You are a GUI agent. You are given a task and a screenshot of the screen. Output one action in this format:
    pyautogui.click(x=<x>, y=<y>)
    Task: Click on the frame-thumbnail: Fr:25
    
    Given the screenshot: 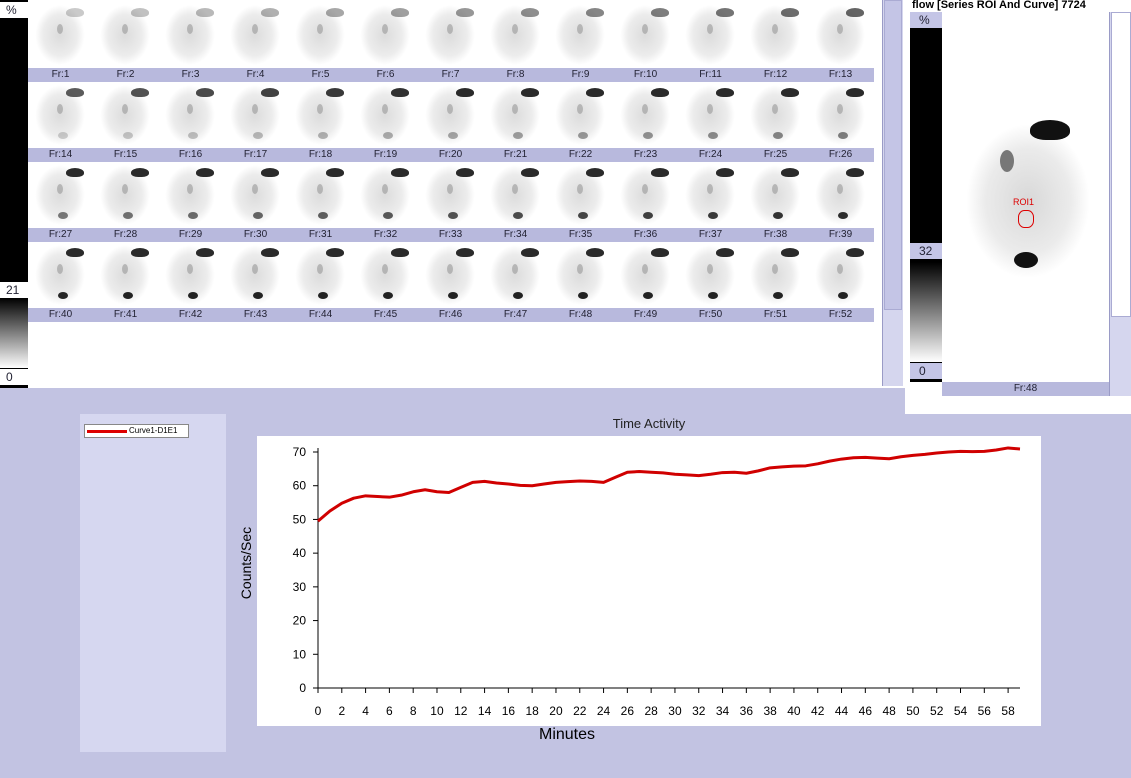 What is the action you would take?
    pyautogui.click(x=775, y=120)
    